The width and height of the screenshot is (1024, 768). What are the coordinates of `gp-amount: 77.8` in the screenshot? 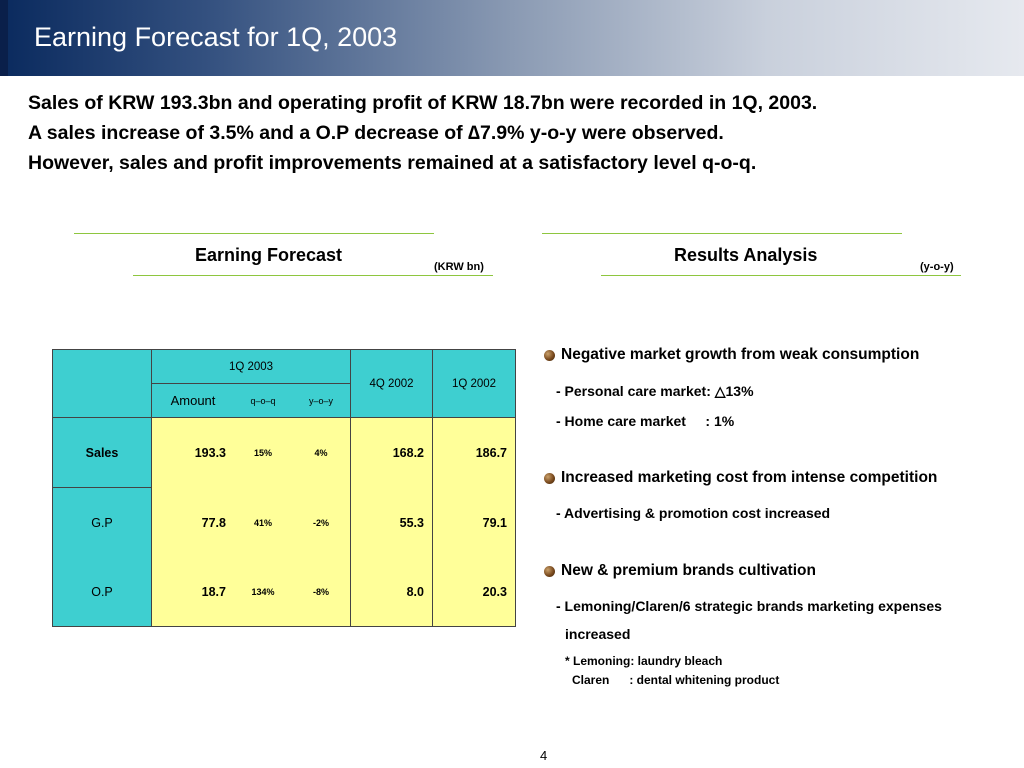 It's located at (192, 522).